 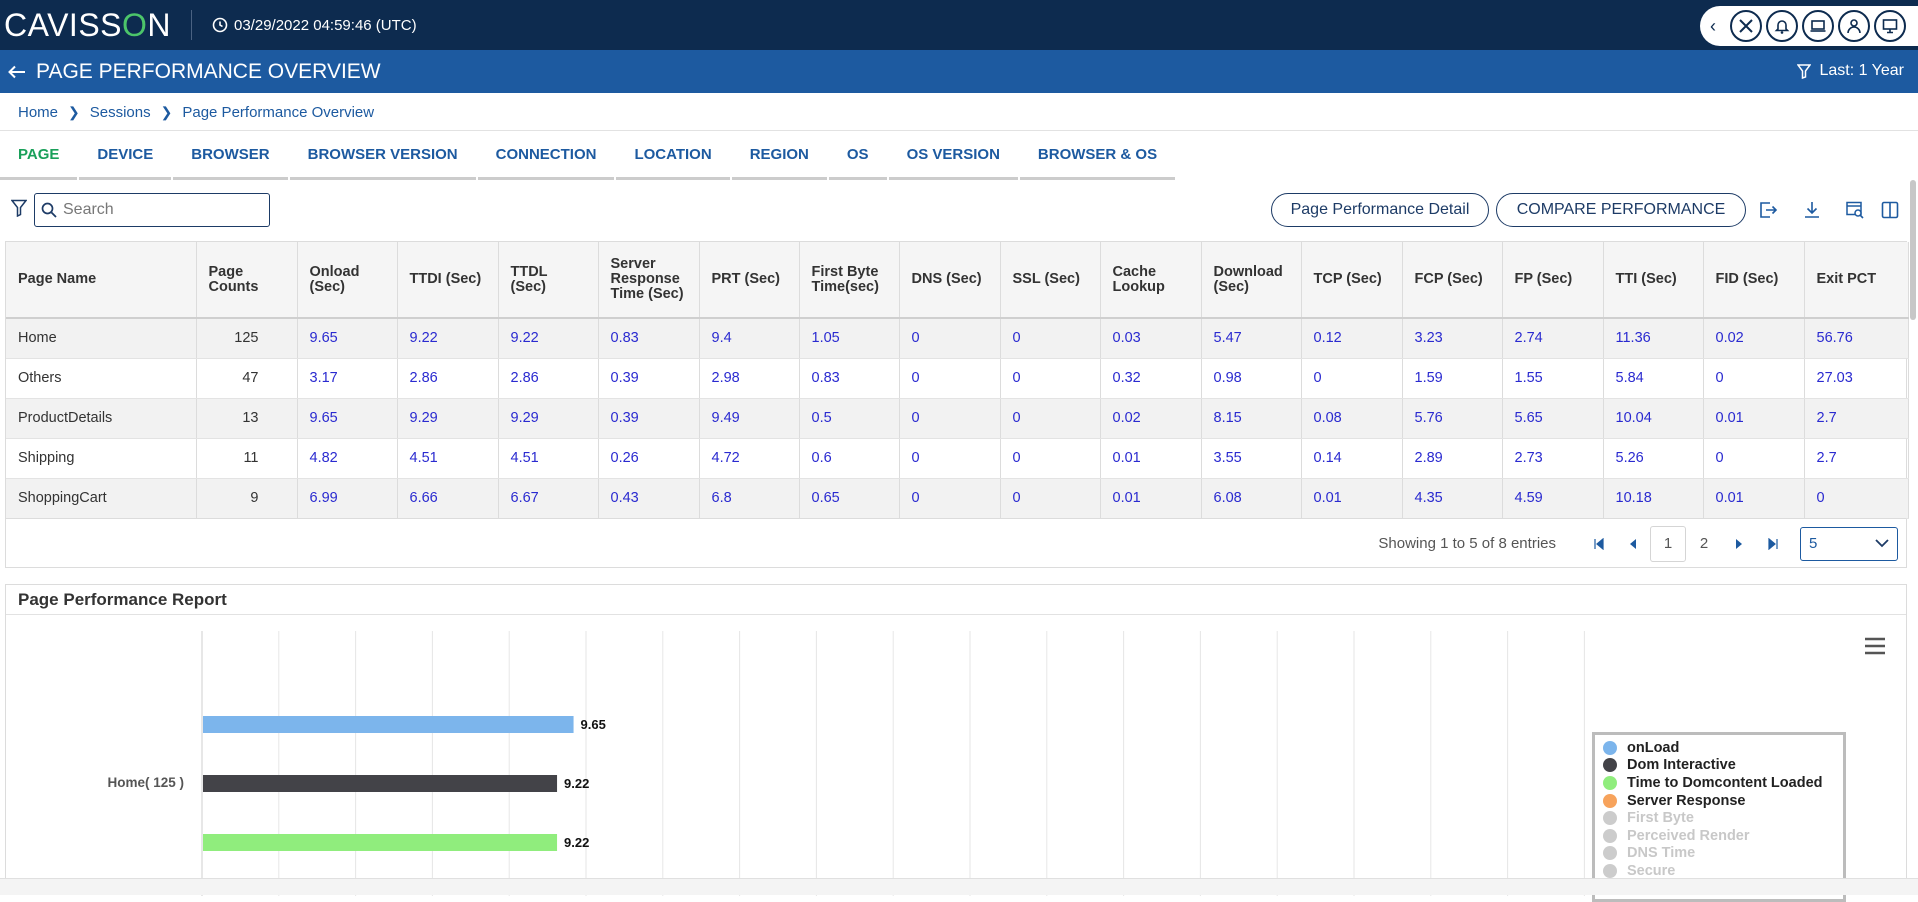 What do you see at coordinates (347, 280) in the screenshot?
I see `column-header: Onload (Sec)` at bounding box center [347, 280].